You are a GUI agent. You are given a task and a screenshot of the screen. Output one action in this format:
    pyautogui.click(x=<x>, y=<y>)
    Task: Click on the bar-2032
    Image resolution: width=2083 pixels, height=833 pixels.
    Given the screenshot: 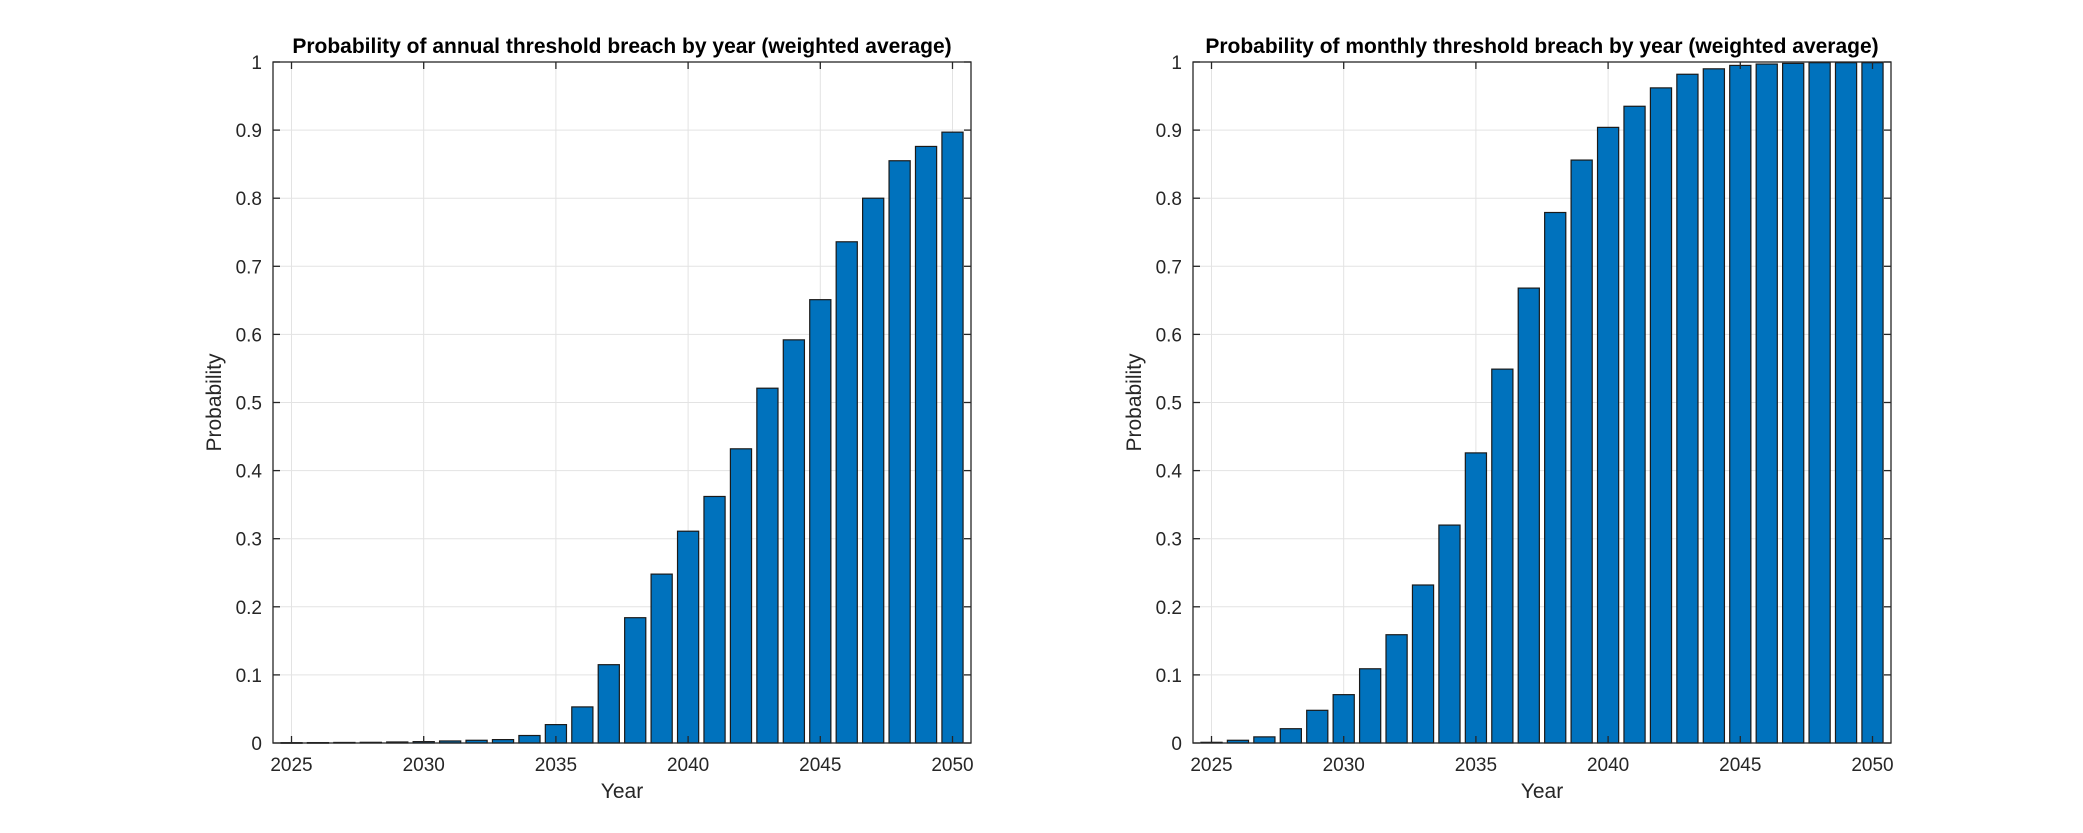 What is the action you would take?
    pyautogui.click(x=1396, y=689)
    